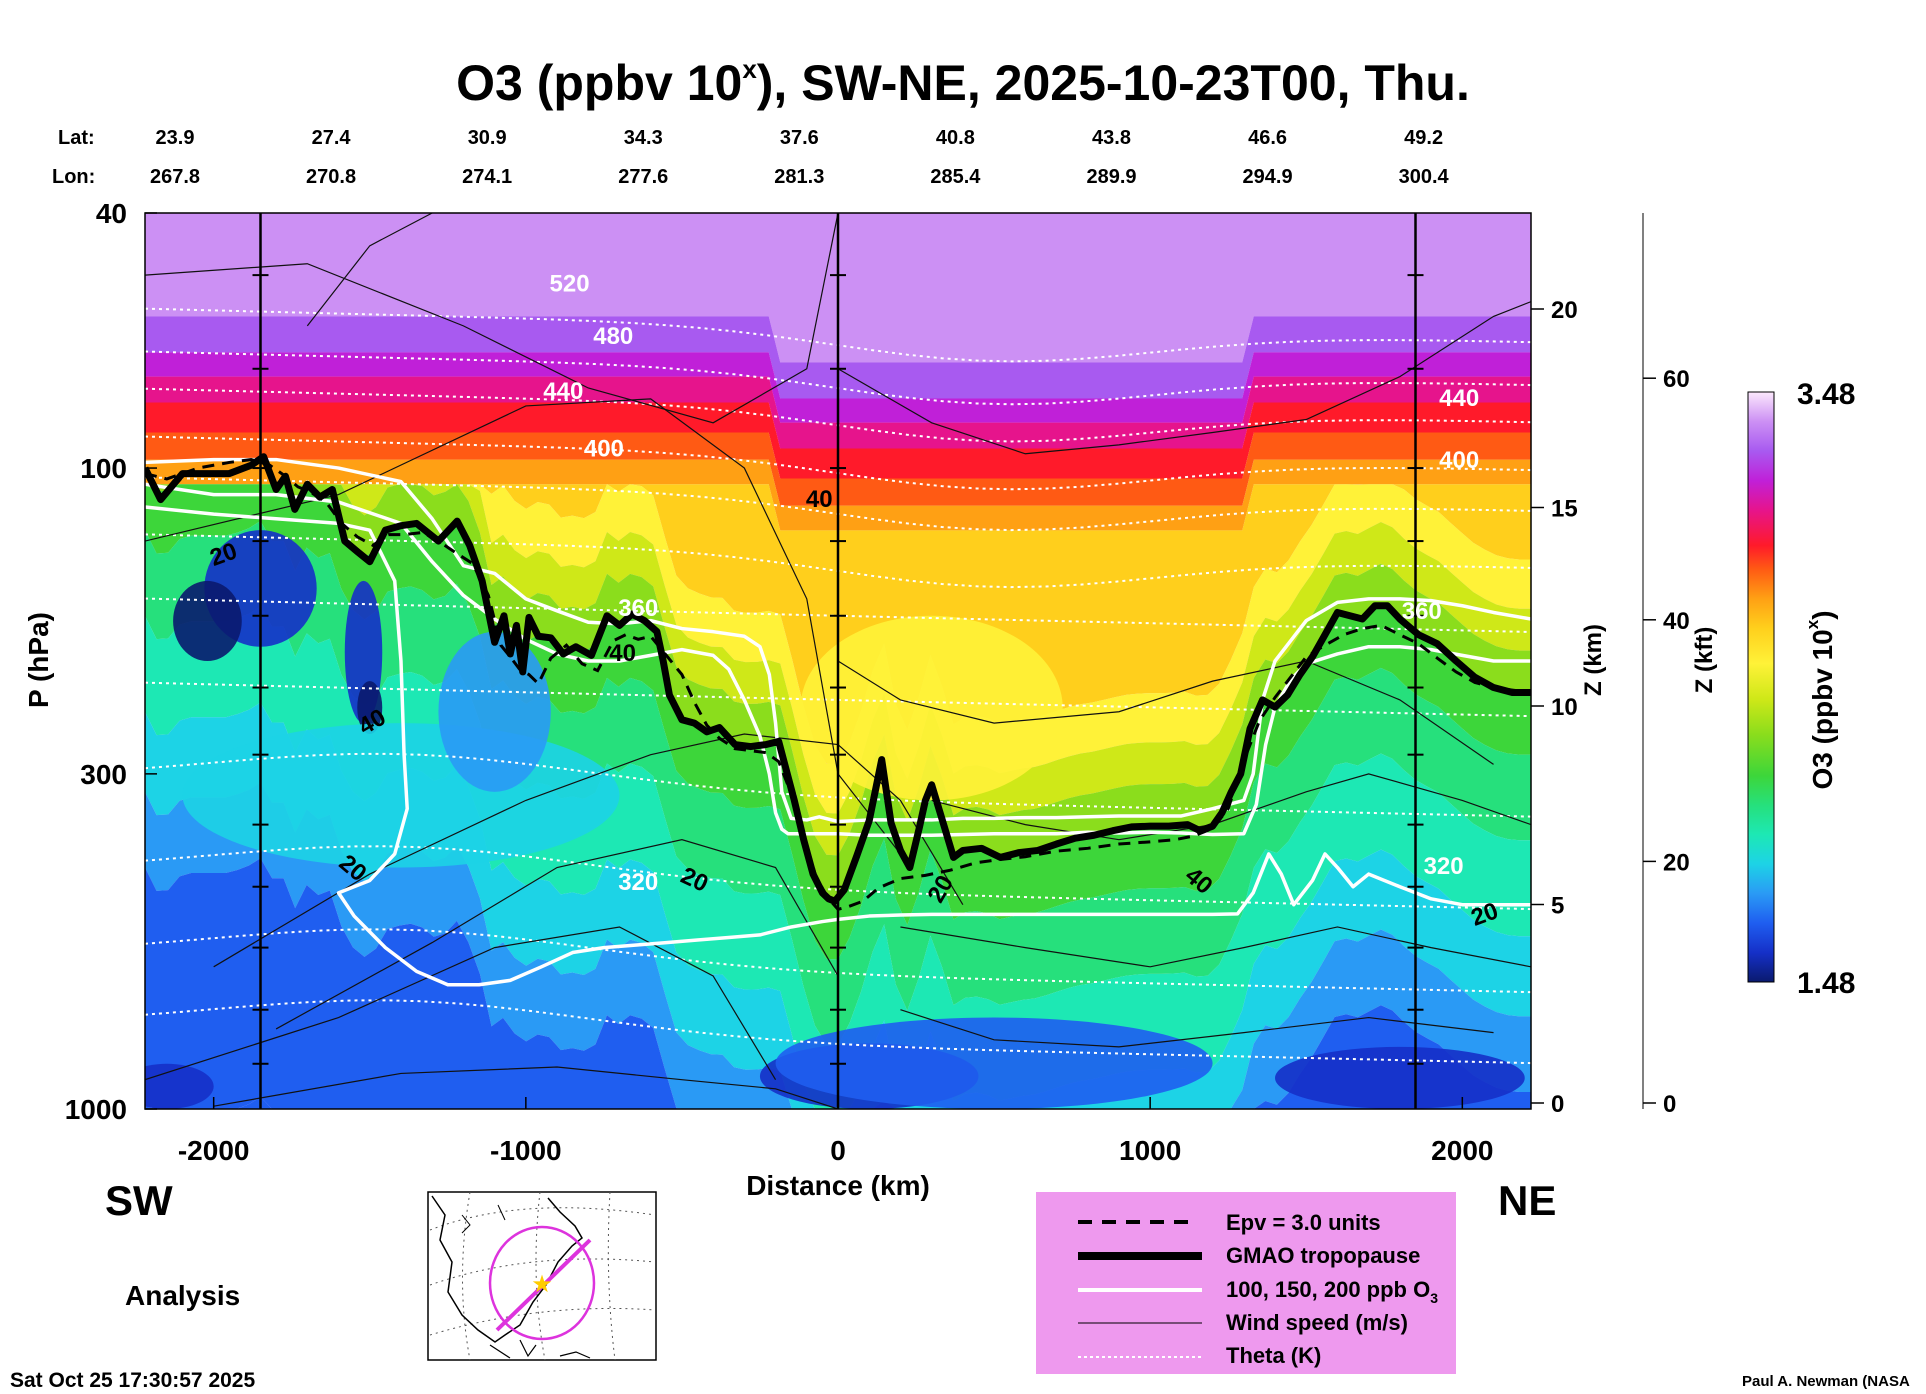 This screenshot has width=1926, height=1394. I want to click on z-kft-axis-label: Z (kft), so click(1704, 660).